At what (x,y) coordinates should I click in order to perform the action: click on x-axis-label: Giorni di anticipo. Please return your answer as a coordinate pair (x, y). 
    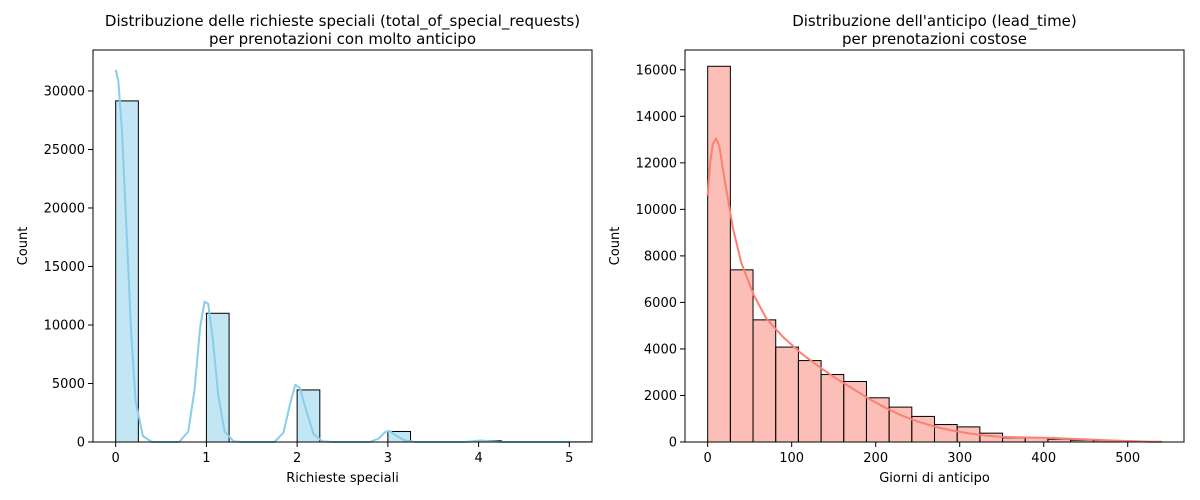
    Looking at the image, I should click on (934, 478).